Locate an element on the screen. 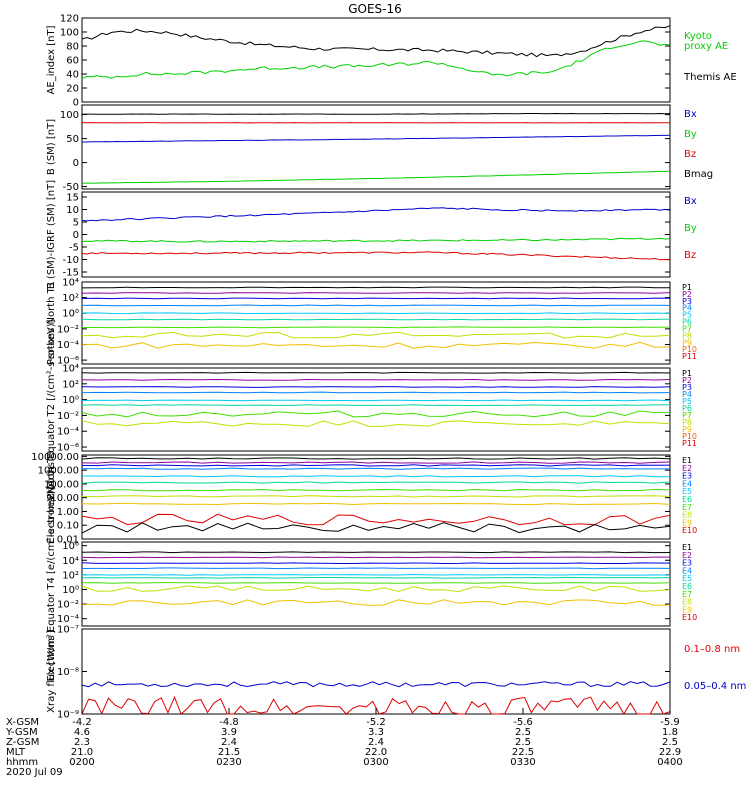 This screenshot has width=750, height=800. panel-7-legend-8: E9 is located at coordinates (687, 609).